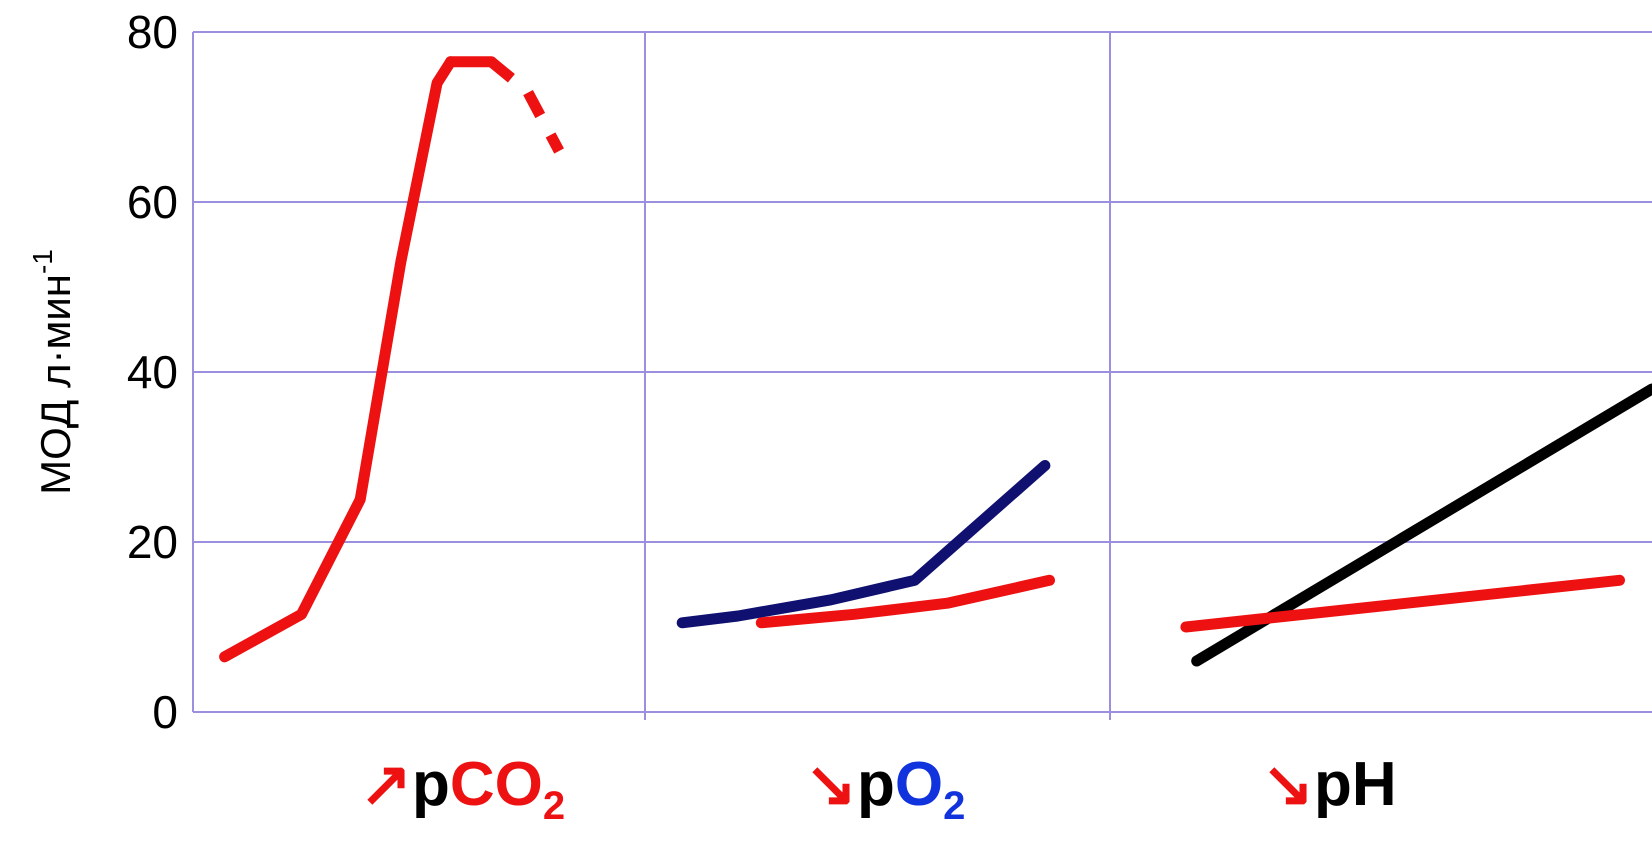  I want to click on panel-label-2: ↘pO2, so click(885, 789).